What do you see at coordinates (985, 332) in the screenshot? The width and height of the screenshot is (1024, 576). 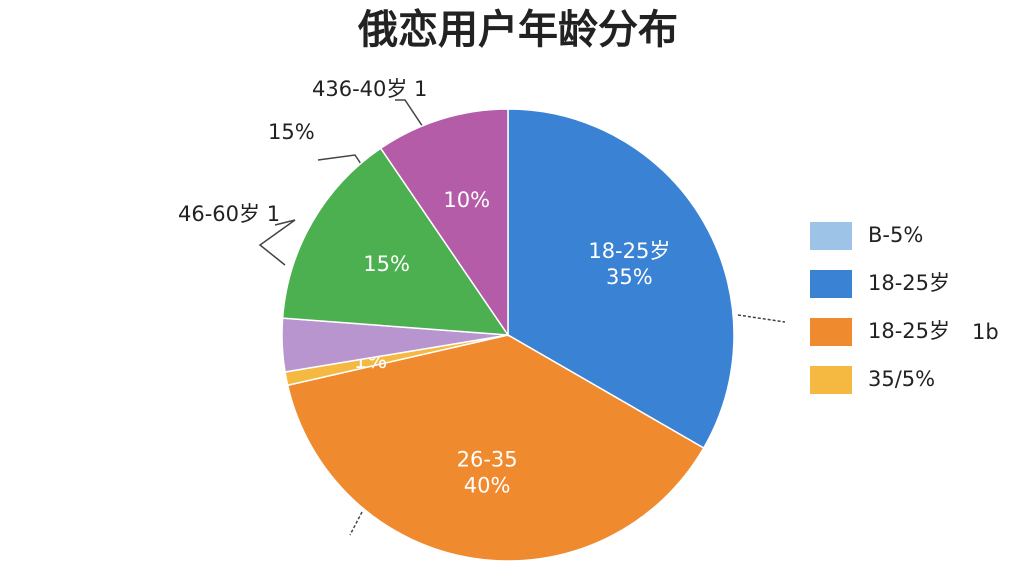 I see `annotation: 1b` at bounding box center [985, 332].